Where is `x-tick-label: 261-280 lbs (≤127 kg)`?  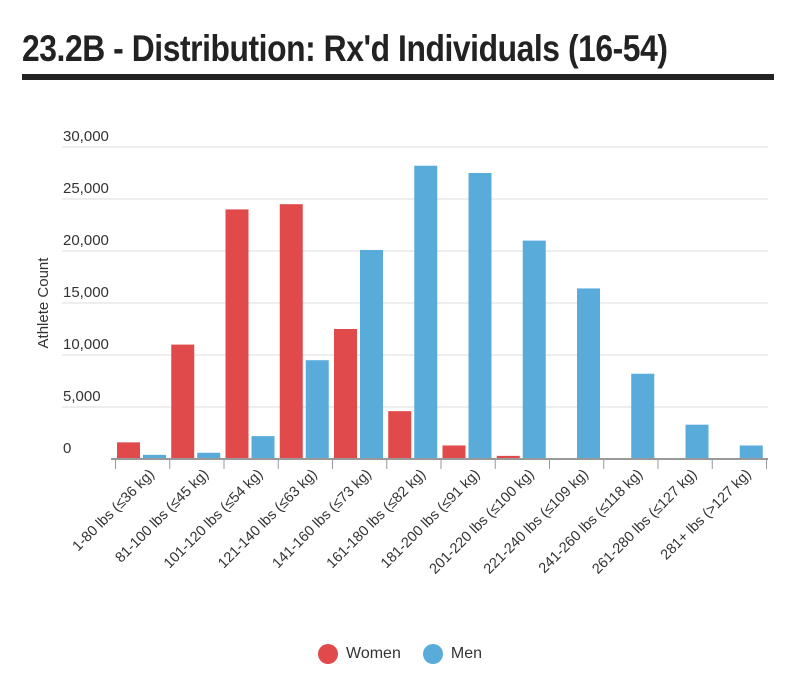 x-tick-label: 261-280 lbs (≤127 kg) is located at coordinates (644, 522).